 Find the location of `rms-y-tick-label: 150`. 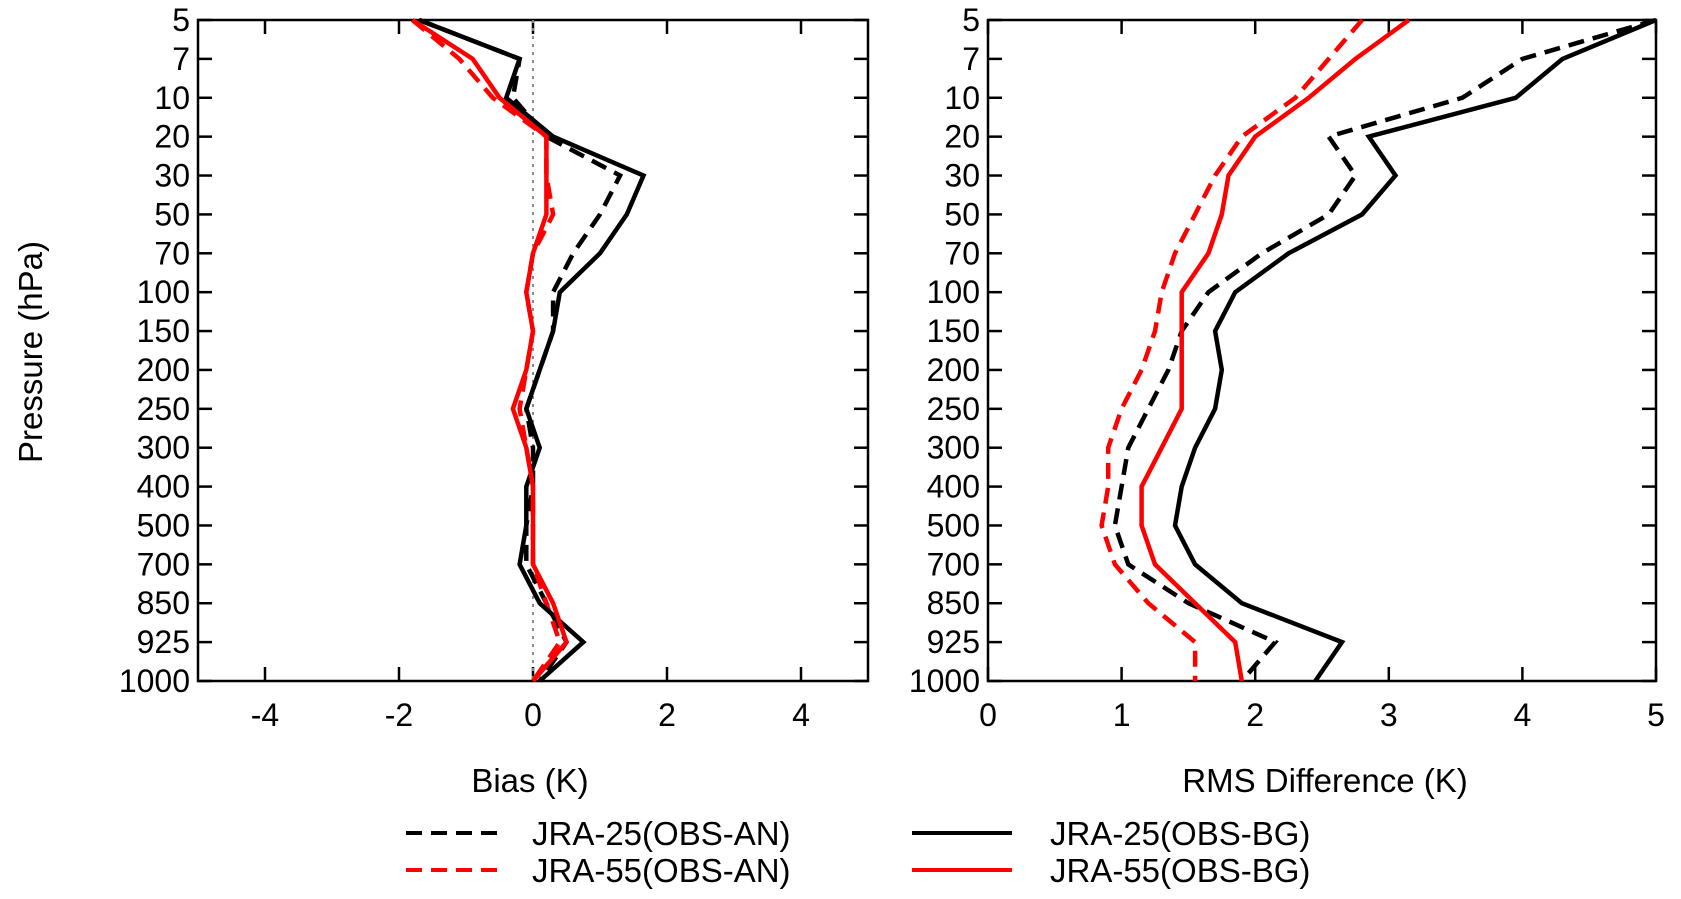

rms-y-tick-label: 150 is located at coordinates (953, 331).